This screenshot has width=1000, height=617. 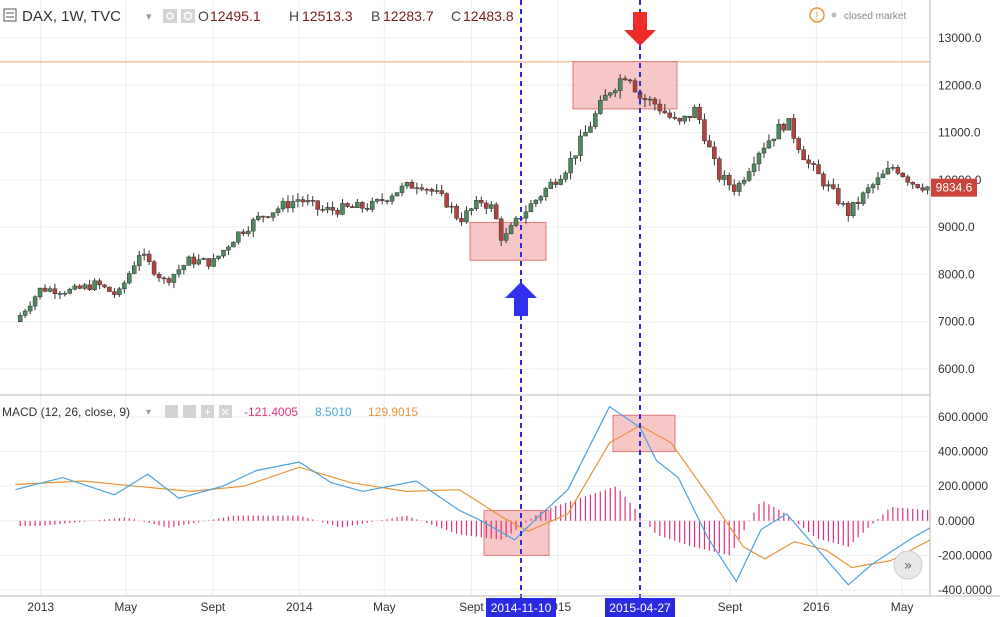 I want to click on macd-histogram-value: -121.4005, so click(x=271, y=412).